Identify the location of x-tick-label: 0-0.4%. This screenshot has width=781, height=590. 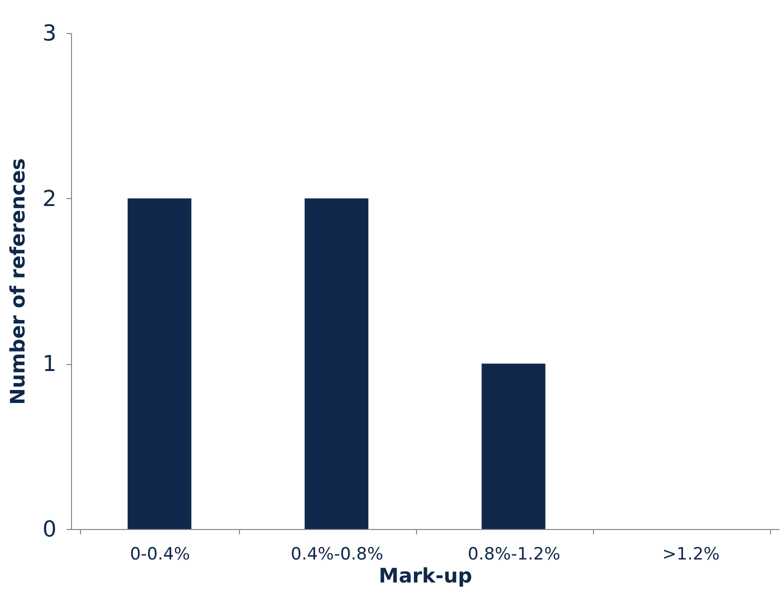
(160, 554).